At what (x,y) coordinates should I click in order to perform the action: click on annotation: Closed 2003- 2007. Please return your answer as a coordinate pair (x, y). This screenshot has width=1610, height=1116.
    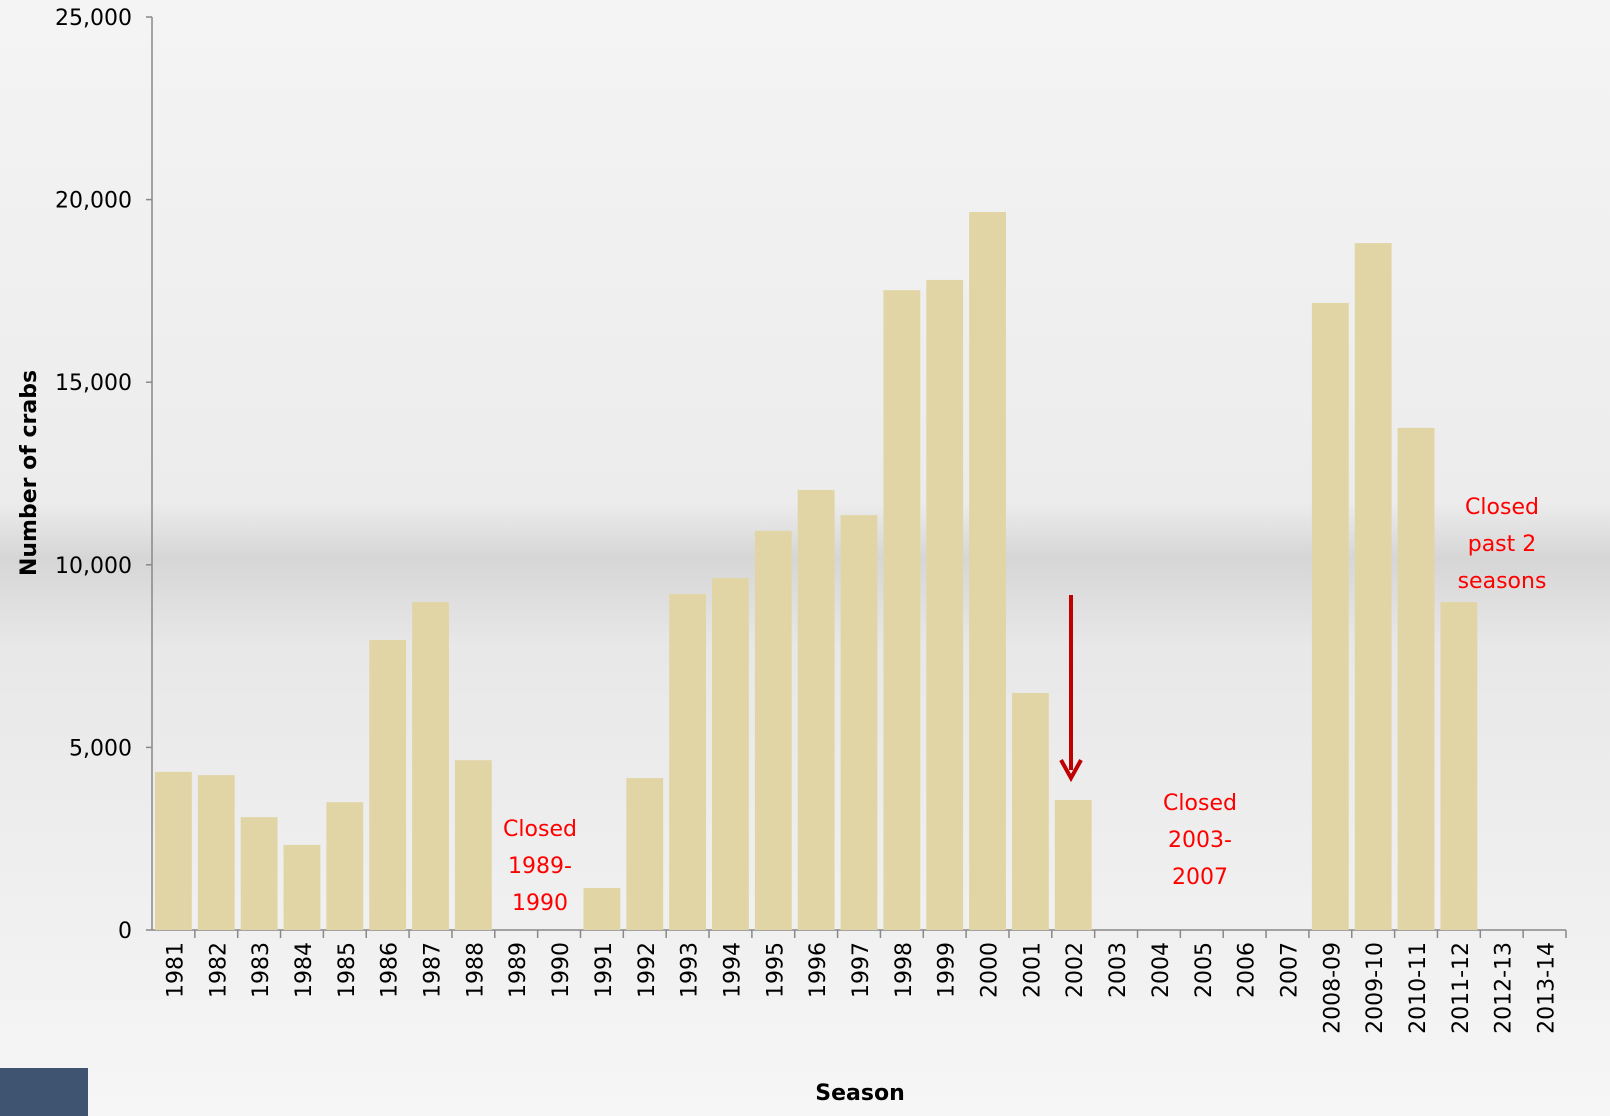
    Looking at the image, I should click on (1200, 840).